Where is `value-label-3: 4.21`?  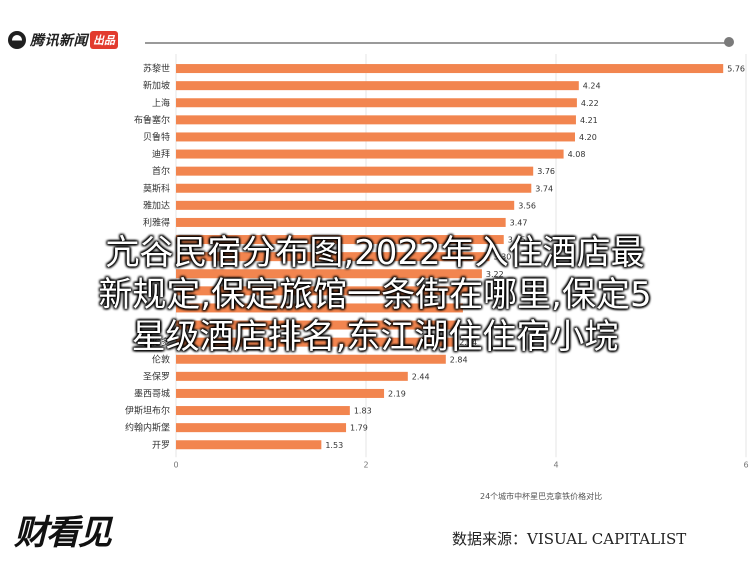
value-label-3: 4.21 is located at coordinates (589, 120).